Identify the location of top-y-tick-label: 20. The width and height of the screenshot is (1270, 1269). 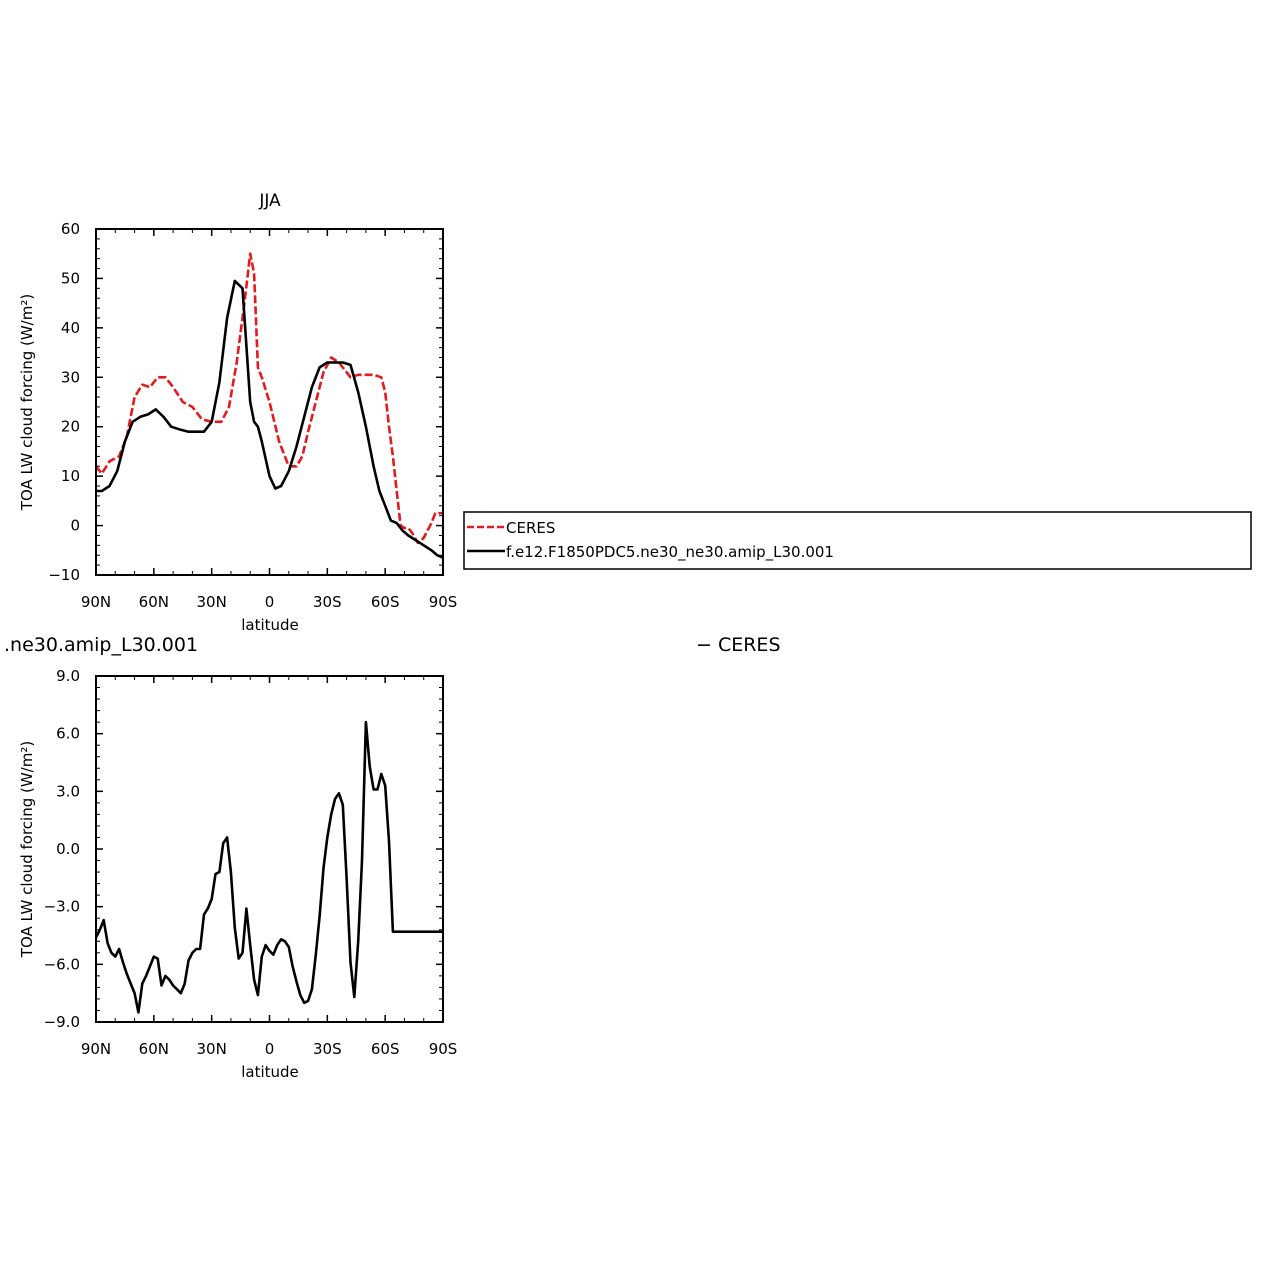
(70, 427).